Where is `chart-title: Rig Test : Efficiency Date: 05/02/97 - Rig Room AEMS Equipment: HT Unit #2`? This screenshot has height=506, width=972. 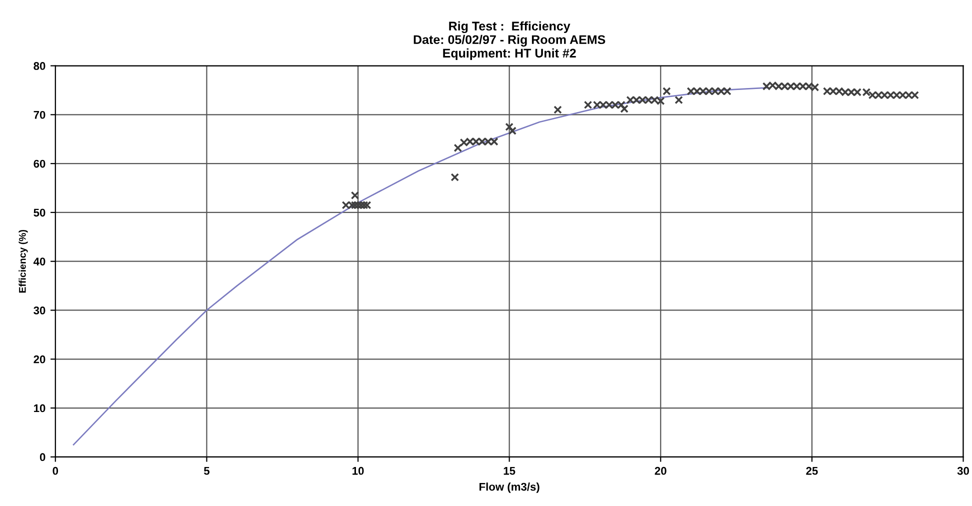 chart-title: Rig Test : Efficiency Date: 05/02/97 - Rig Room AEMS Equipment: HT Unit #2 is located at coordinates (510, 40).